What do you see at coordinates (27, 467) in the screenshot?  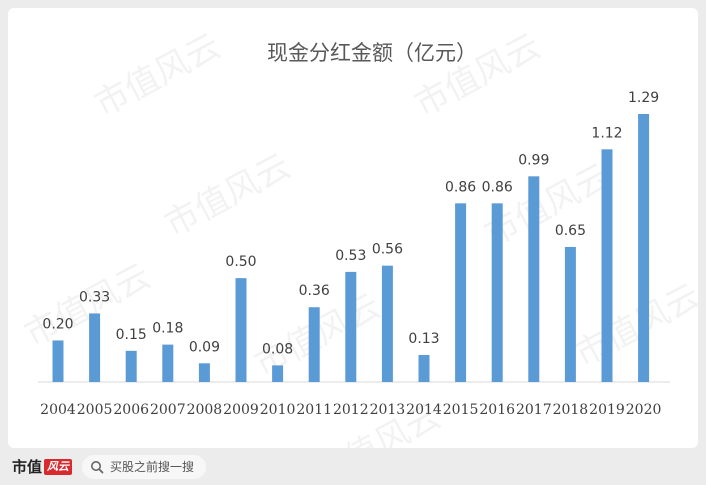 I see `brand-text: 市值` at bounding box center [27, 467].